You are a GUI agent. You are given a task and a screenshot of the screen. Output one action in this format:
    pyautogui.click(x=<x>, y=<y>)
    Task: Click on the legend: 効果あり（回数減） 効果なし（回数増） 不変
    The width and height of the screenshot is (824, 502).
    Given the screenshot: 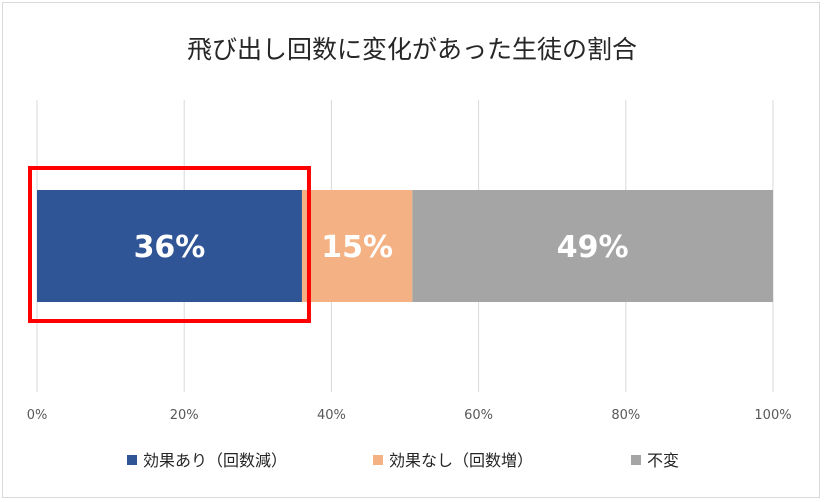 What is the action you would take?
    pyautogui.click(x=403, y=460)
    